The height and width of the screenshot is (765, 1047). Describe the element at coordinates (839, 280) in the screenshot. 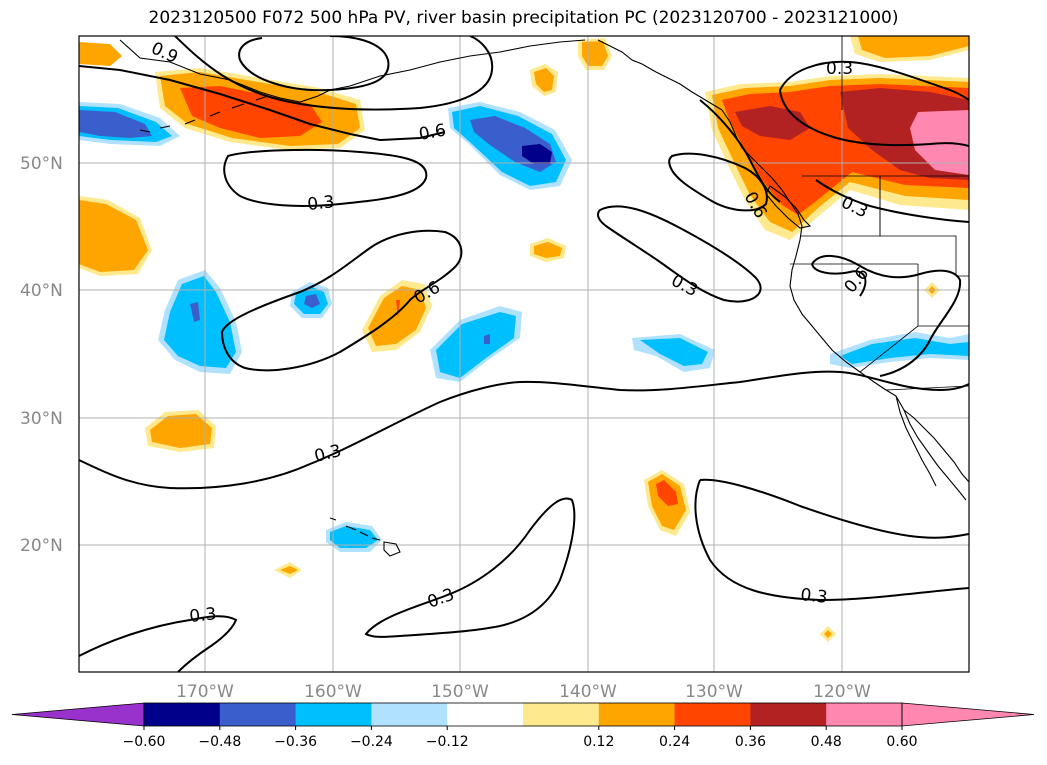

I see `contour-line-0.6-us-2` at that location.